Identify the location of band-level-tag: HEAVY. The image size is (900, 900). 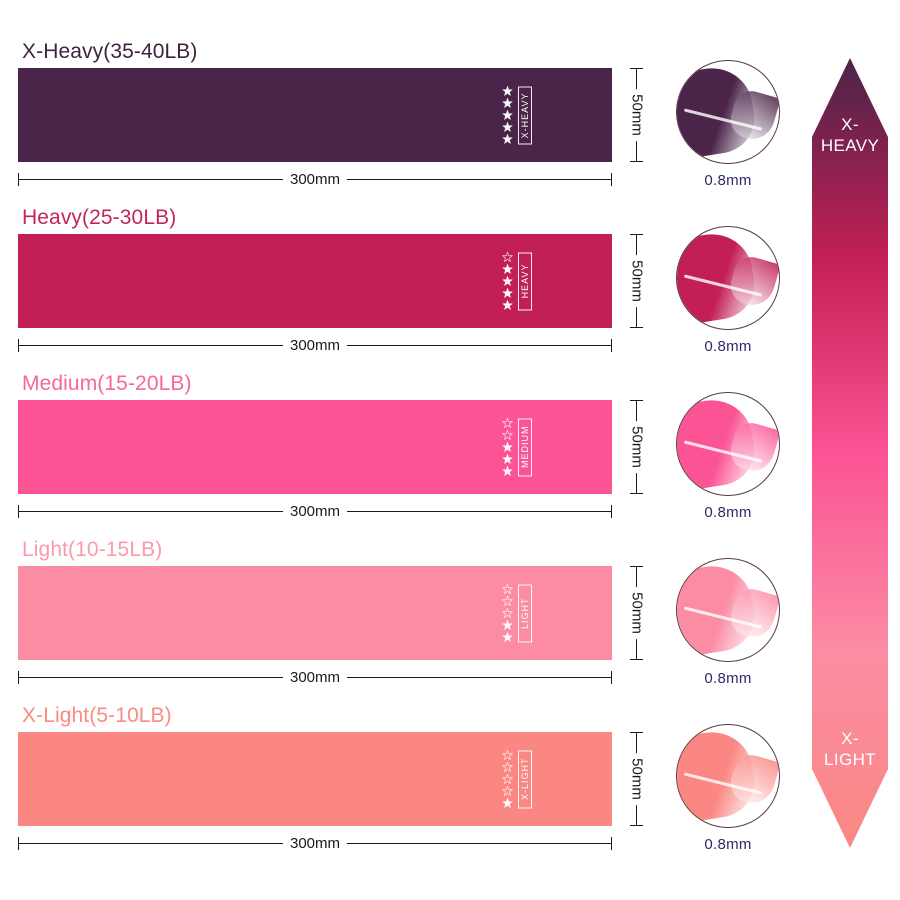
(525, 281).